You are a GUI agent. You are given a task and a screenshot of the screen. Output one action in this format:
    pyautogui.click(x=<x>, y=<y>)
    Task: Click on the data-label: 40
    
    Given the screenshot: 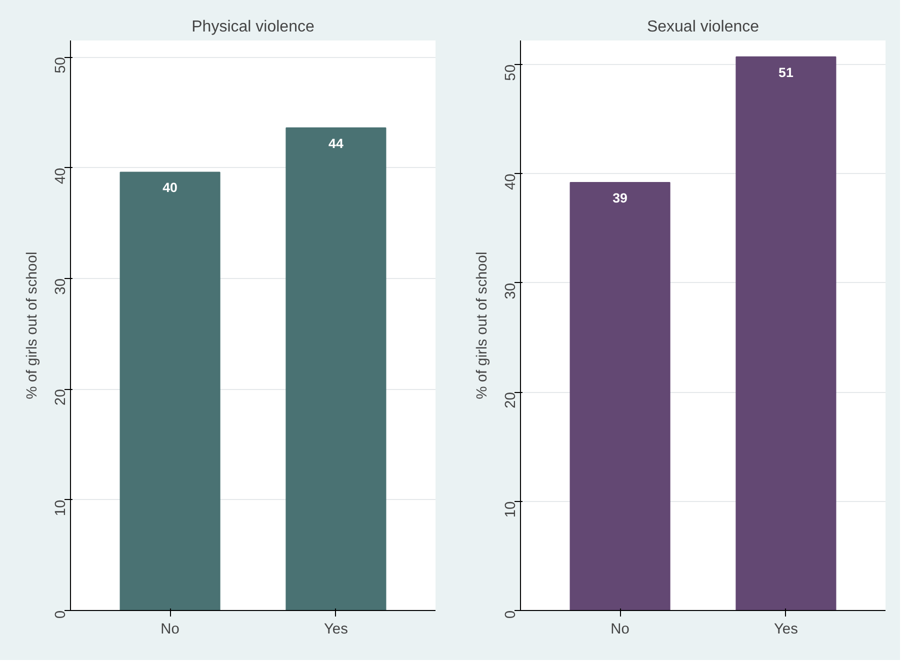 What is the action you would take?
    pyautogui.click(x=170, y=188)
    